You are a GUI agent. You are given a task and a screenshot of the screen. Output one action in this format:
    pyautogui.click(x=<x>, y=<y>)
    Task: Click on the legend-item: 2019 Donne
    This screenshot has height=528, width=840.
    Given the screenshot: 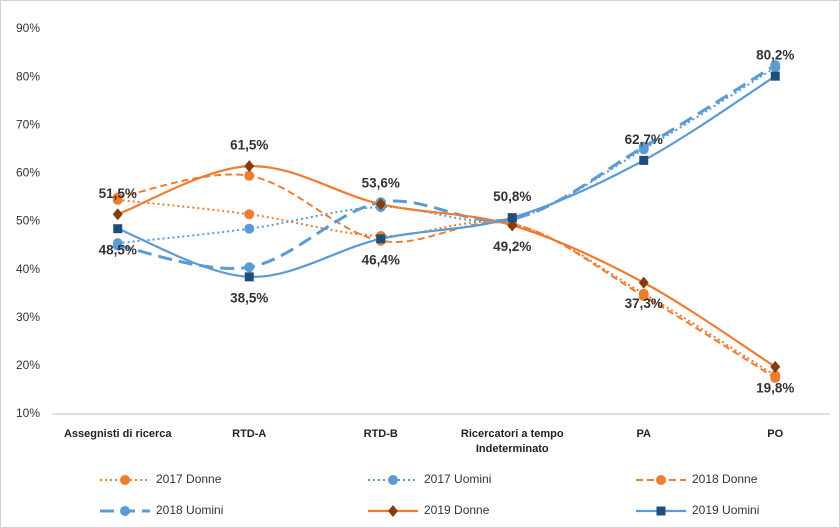 What is the action you would take?
    pyautogui.click(x=429, y=510)
    